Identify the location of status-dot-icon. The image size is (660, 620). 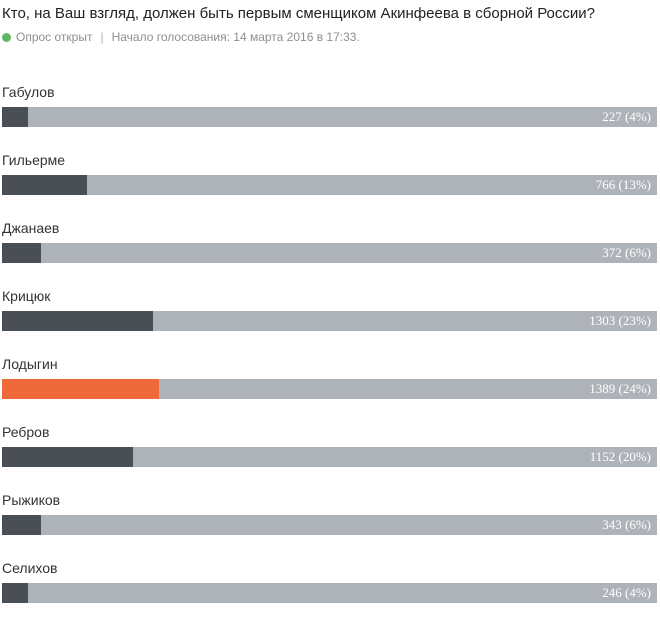
(6, 37).